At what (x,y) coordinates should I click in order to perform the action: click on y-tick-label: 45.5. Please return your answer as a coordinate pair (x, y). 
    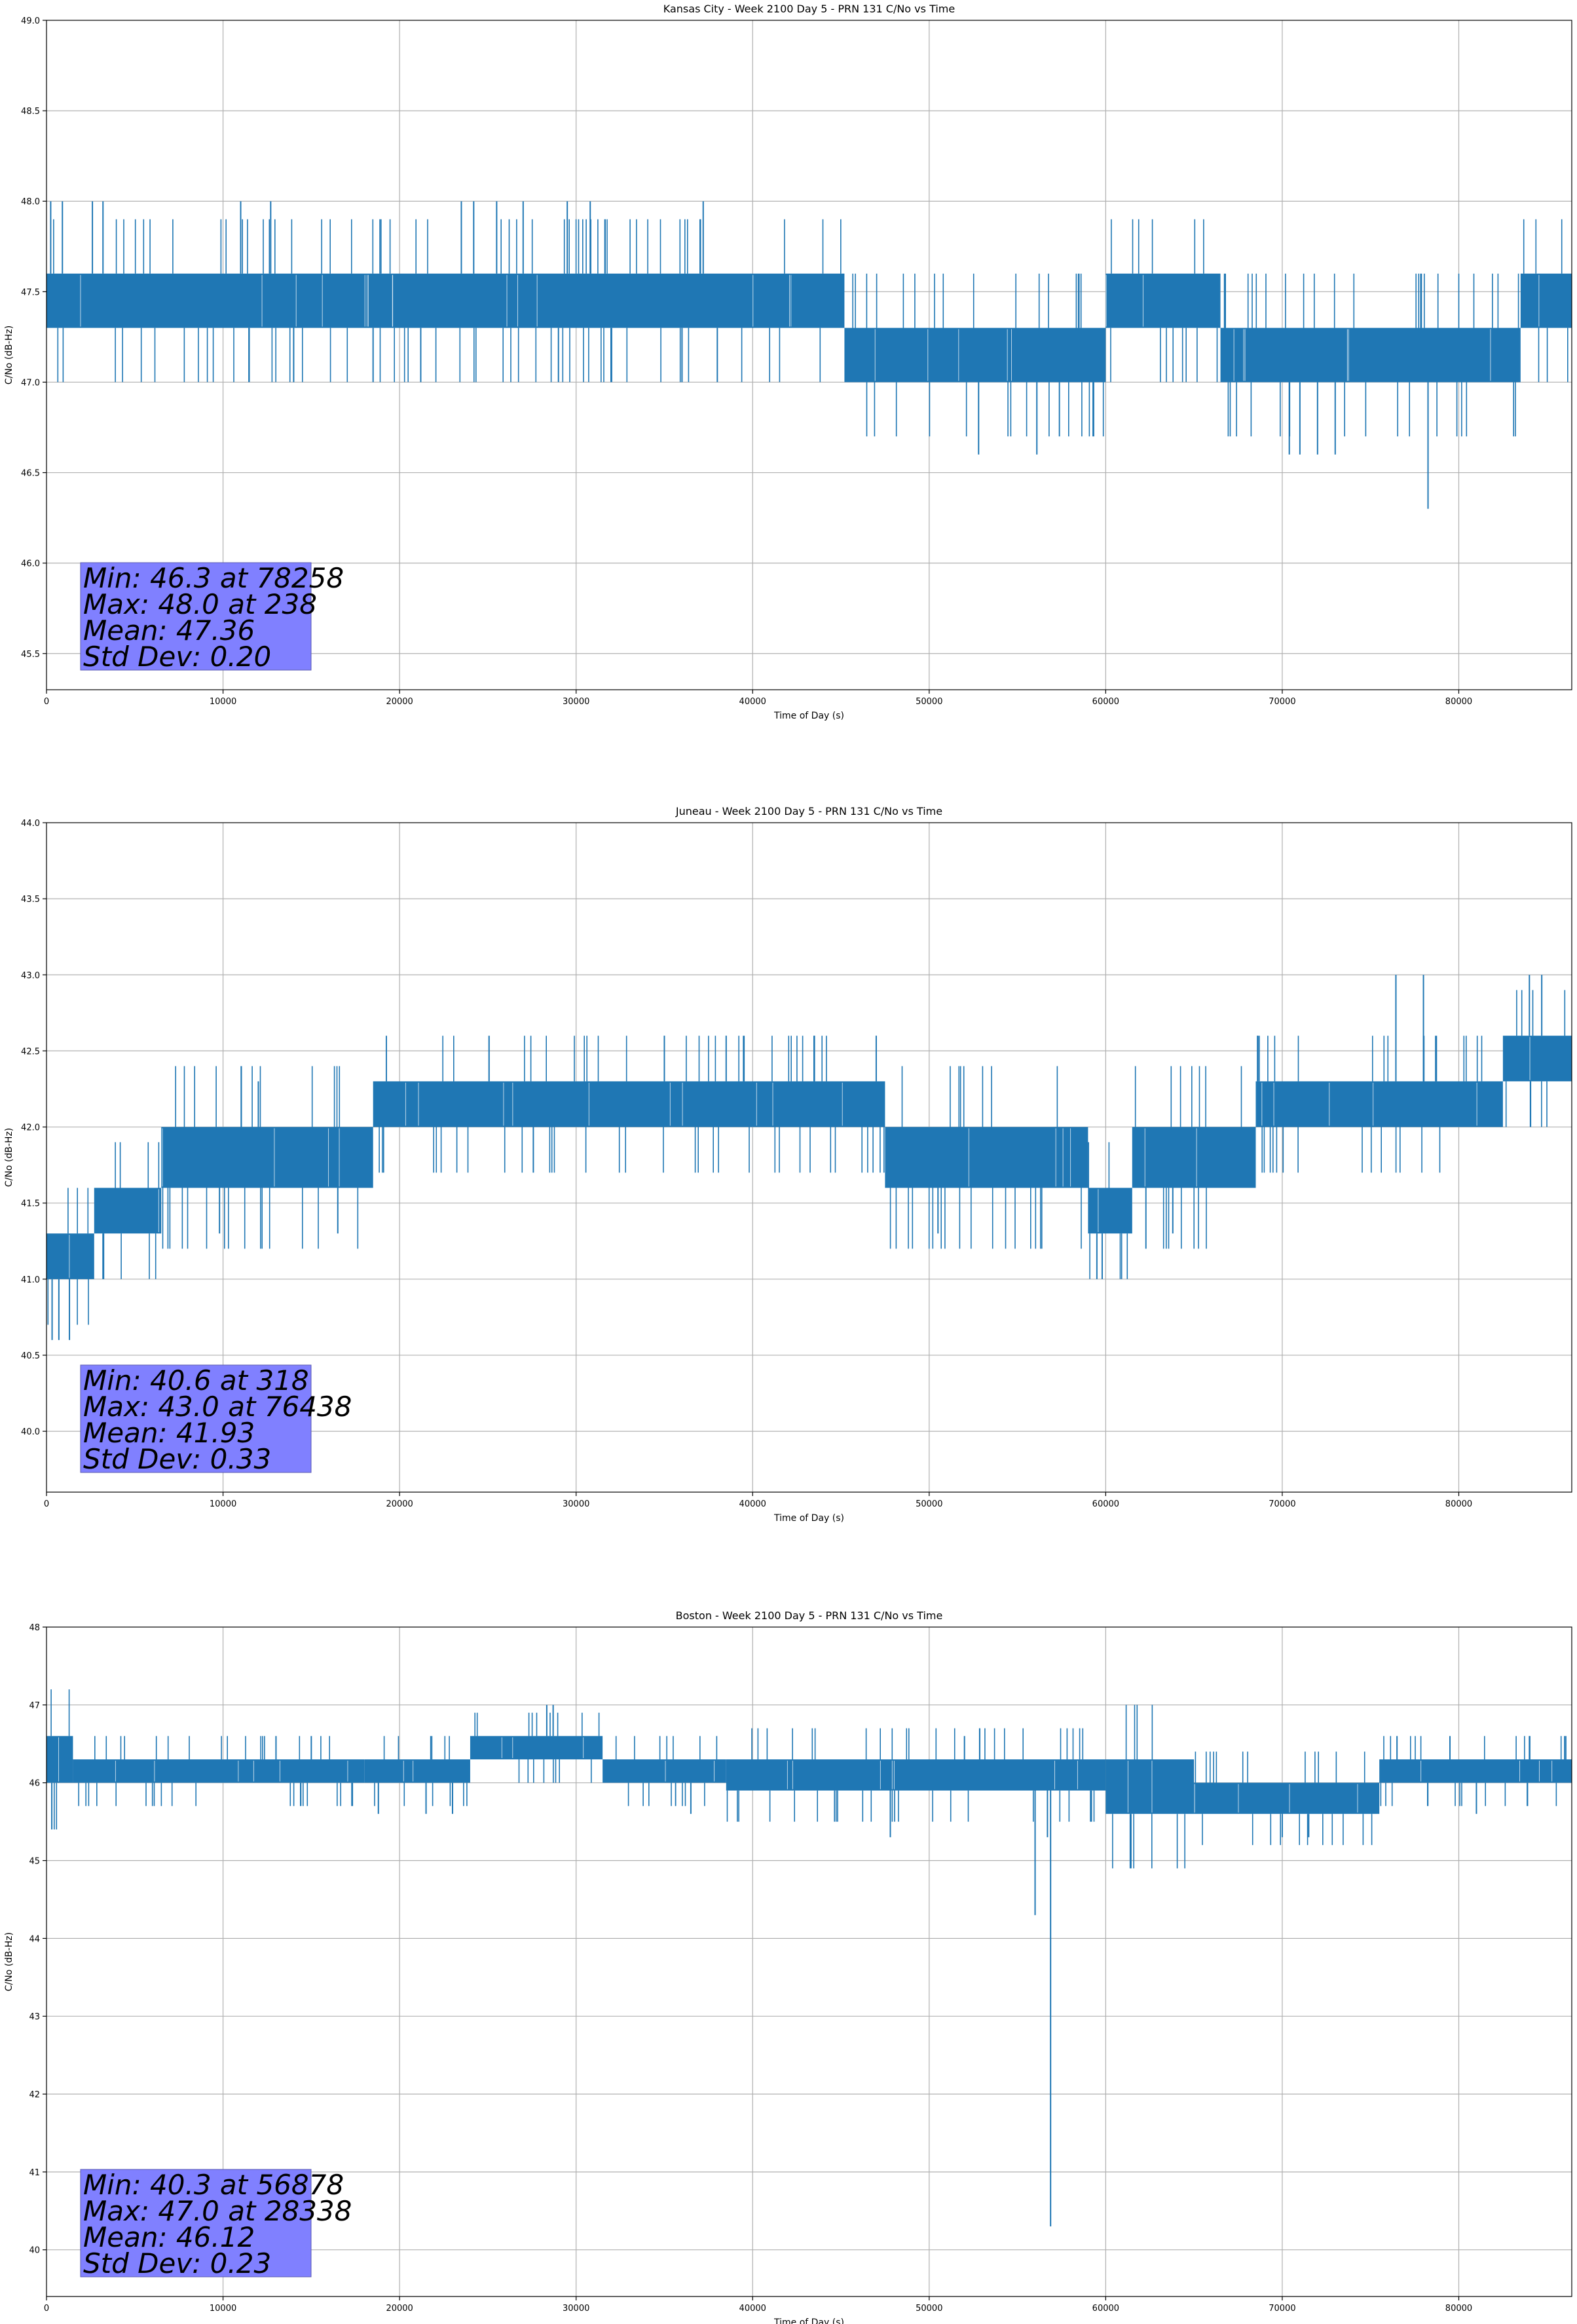
    Looking at the image, I should click on (30, 655).